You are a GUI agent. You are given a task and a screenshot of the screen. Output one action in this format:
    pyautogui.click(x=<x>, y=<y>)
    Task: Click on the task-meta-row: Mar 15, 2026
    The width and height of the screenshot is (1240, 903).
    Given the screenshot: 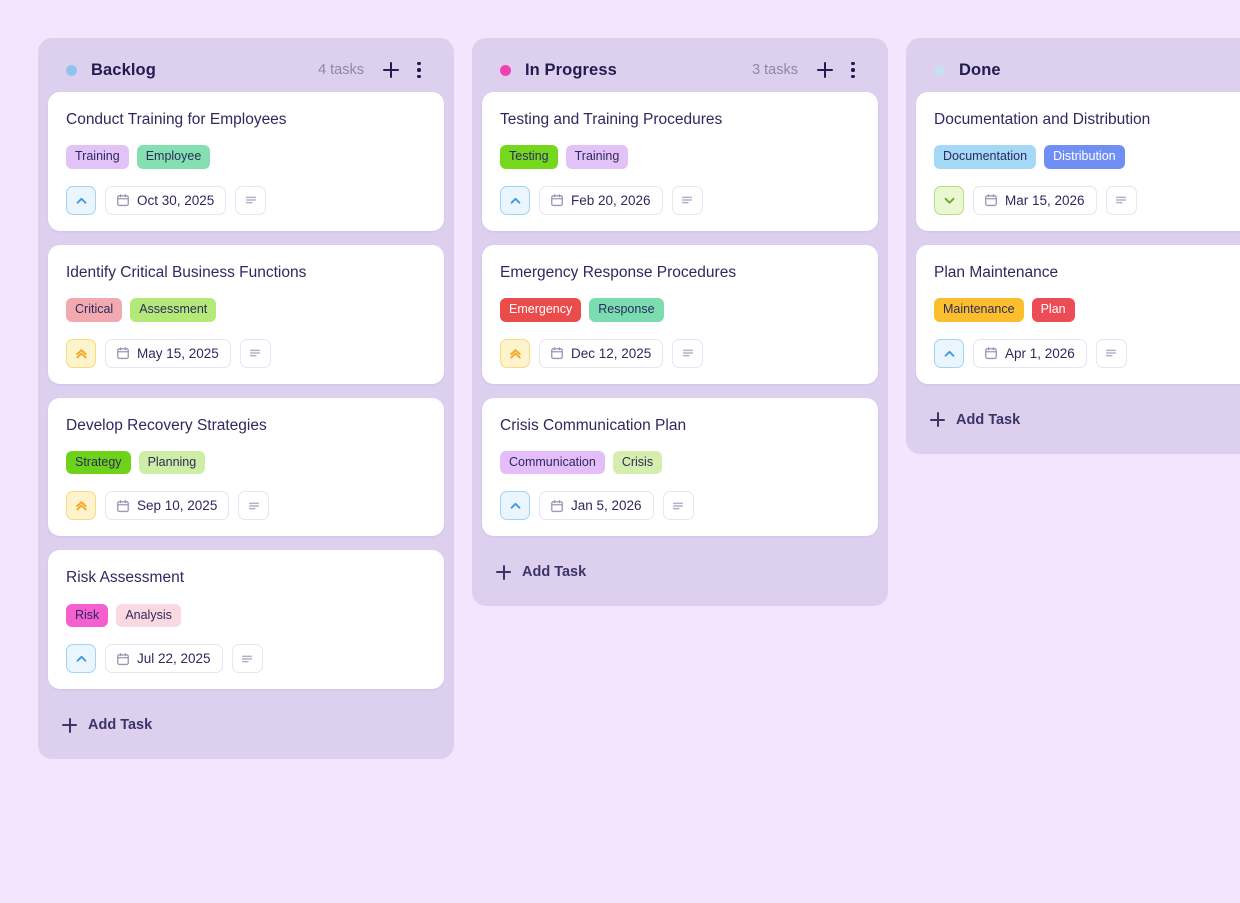 What is the action you would take?
    pyautogui.click(x=1087, y=200)
    